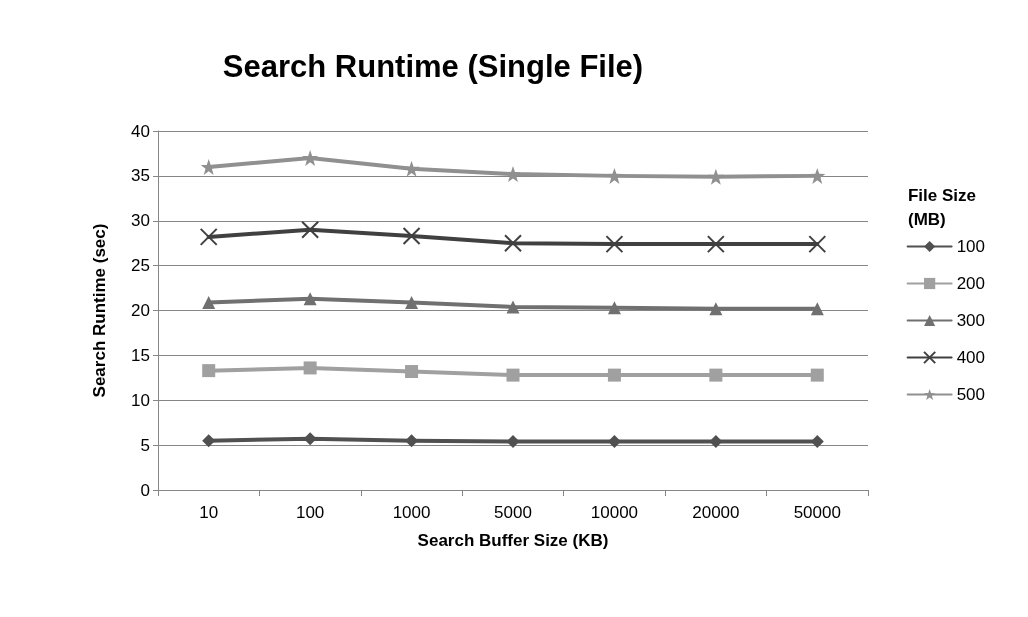 This screenshot has height=617, width=1028. I want to click on legend-title: File Size (MB), so click(942, 207).